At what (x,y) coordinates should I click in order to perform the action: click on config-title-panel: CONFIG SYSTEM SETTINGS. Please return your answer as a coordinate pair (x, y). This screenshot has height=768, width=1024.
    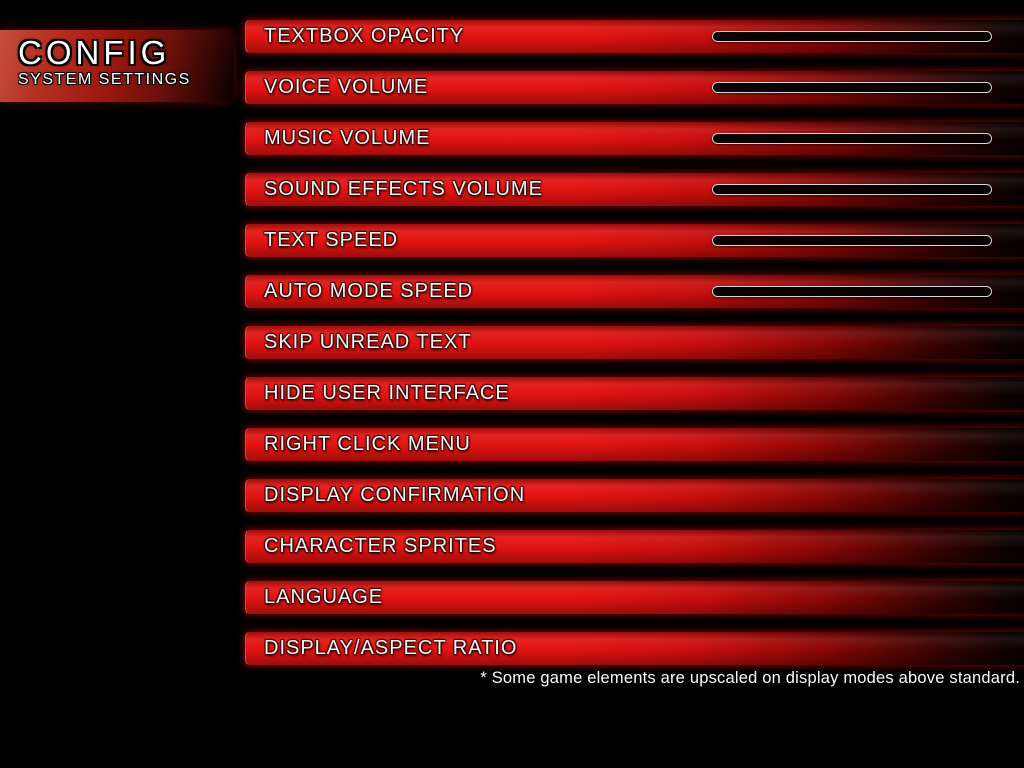
    Looking at the image, I should click on (117, 66).